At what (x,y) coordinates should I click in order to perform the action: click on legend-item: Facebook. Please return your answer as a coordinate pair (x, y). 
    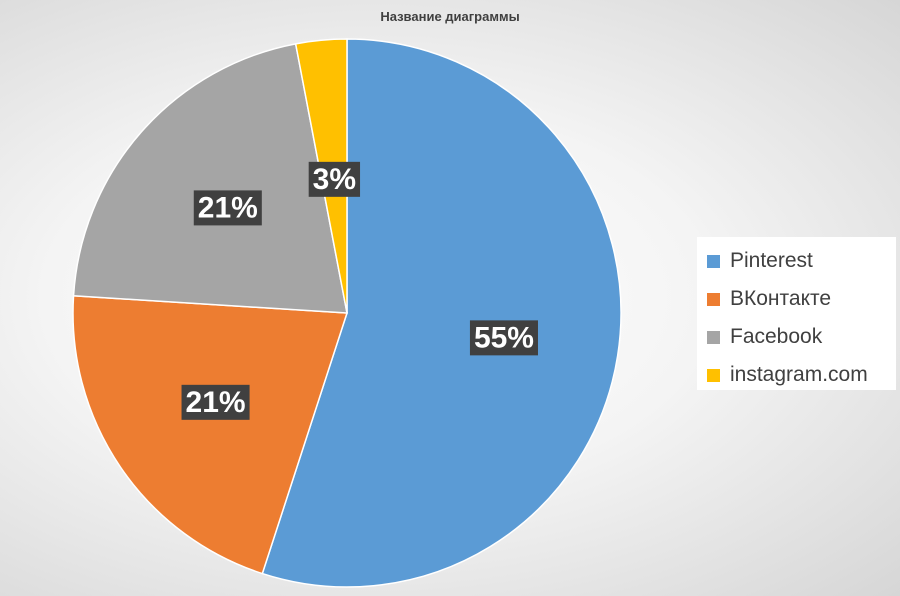
    Looking at the image, I should click on (796, 337).